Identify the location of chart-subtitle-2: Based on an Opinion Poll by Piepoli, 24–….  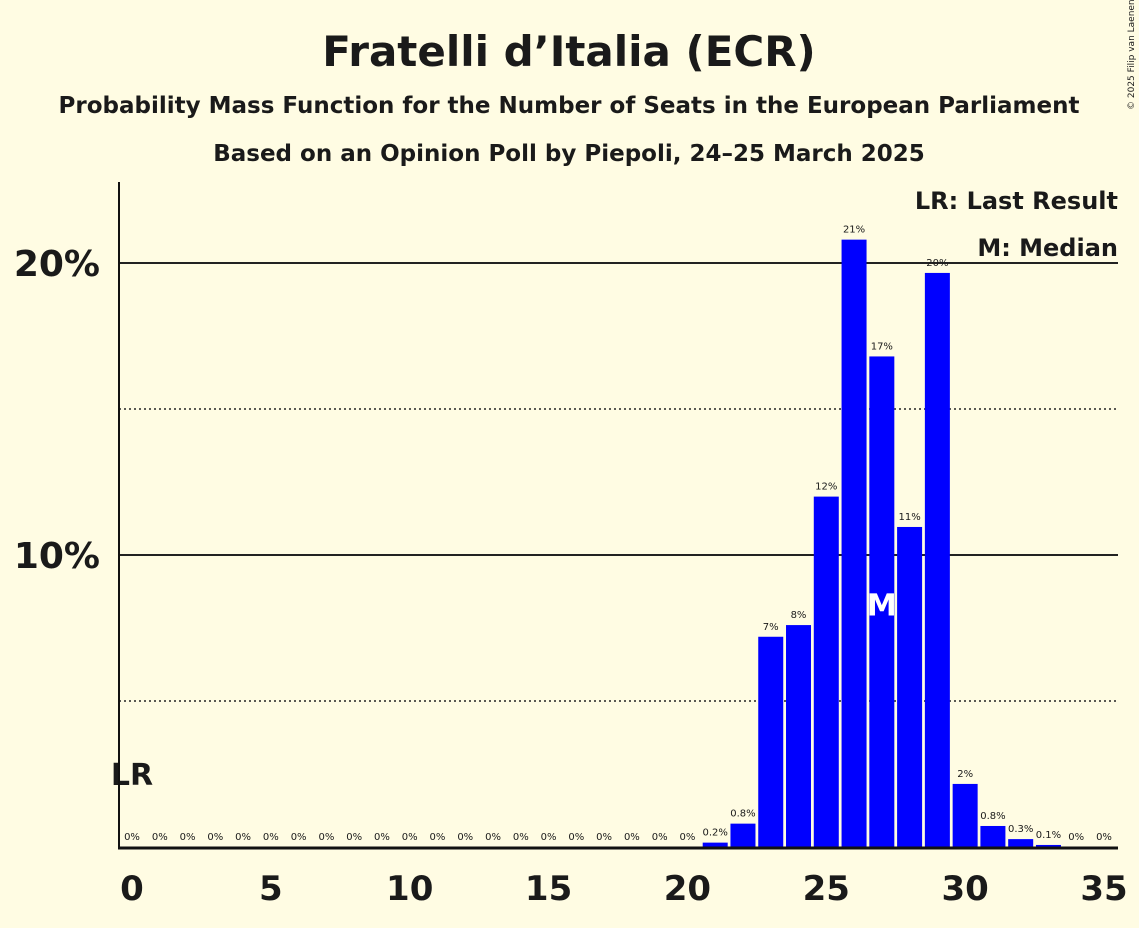
(569, 154).